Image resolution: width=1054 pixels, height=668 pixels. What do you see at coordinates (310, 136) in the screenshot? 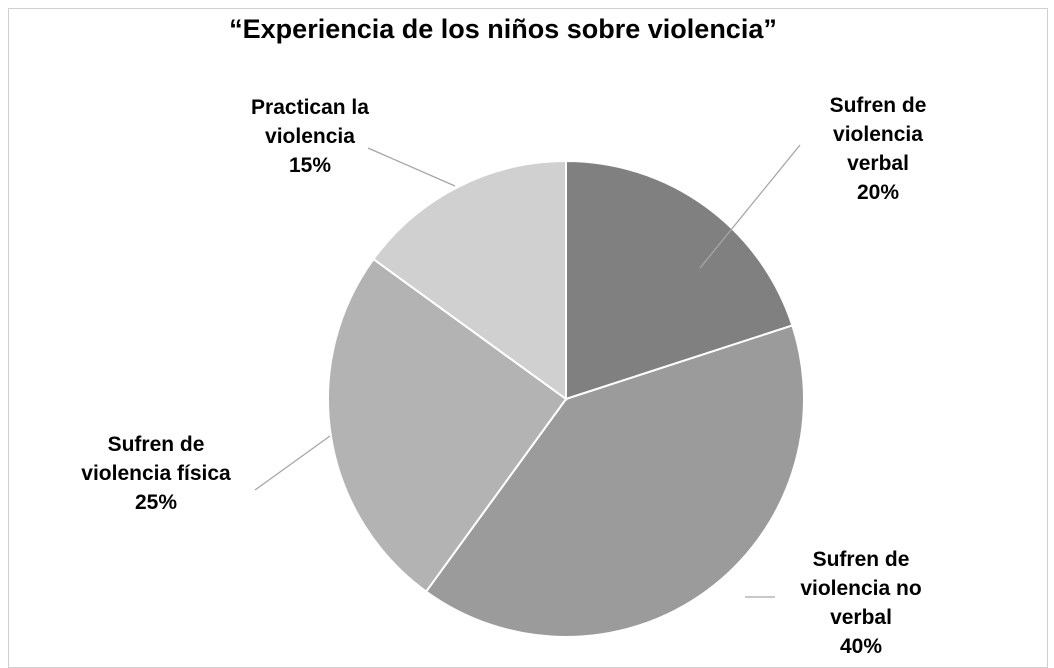
I see `slice-data-label: Practican la violencia 15%` at bounding box center [310, 136].